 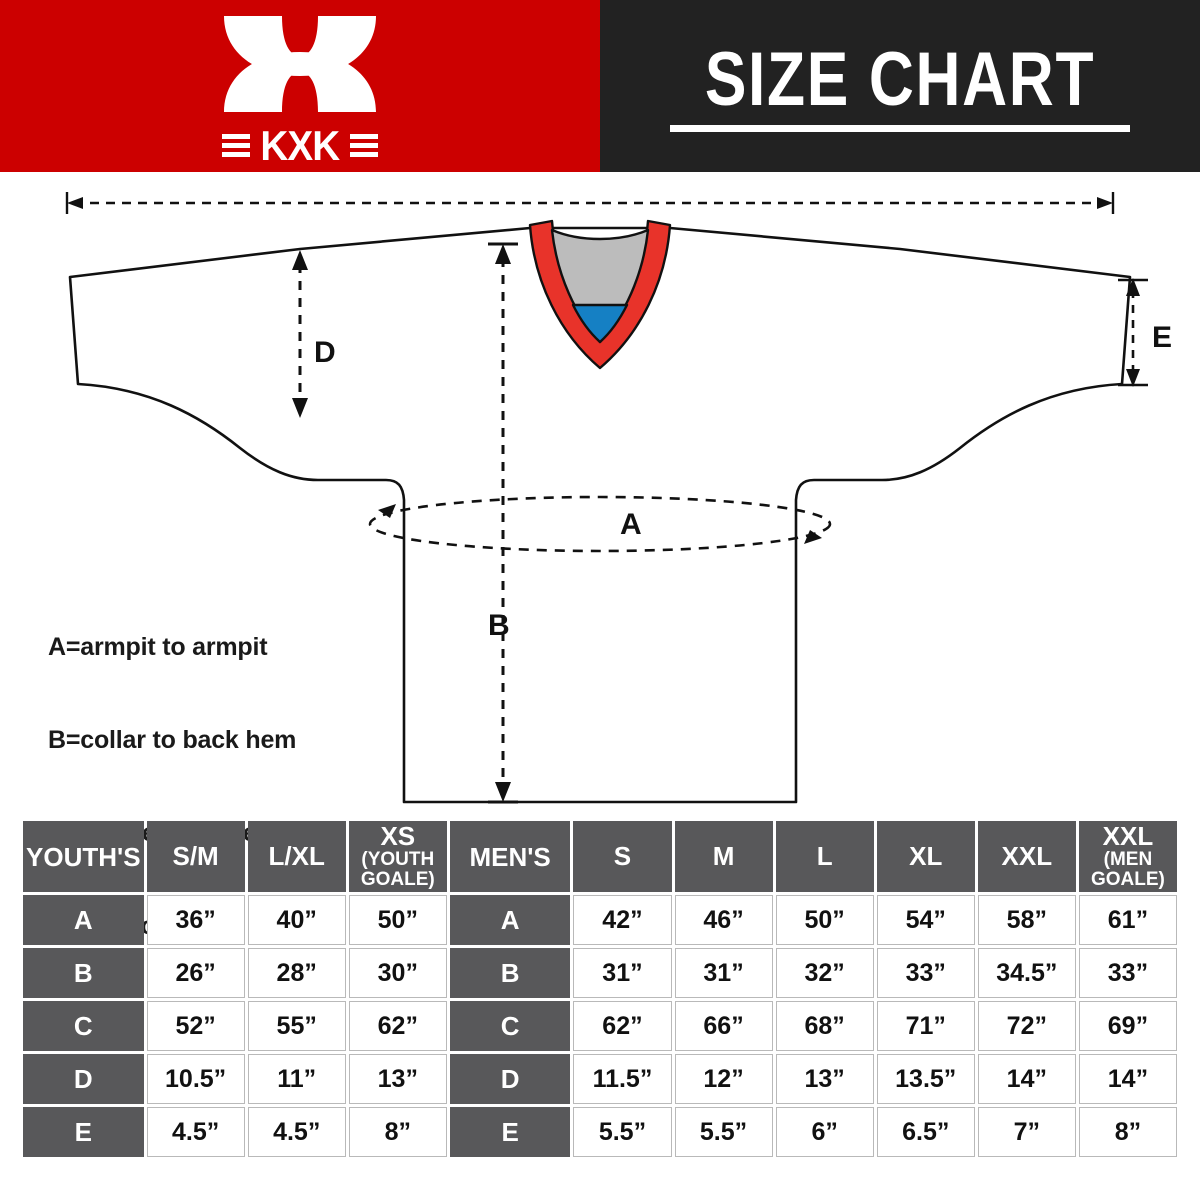 I want to click on cell-men-E-0: 5.5”, so click(x=622, y=1132).